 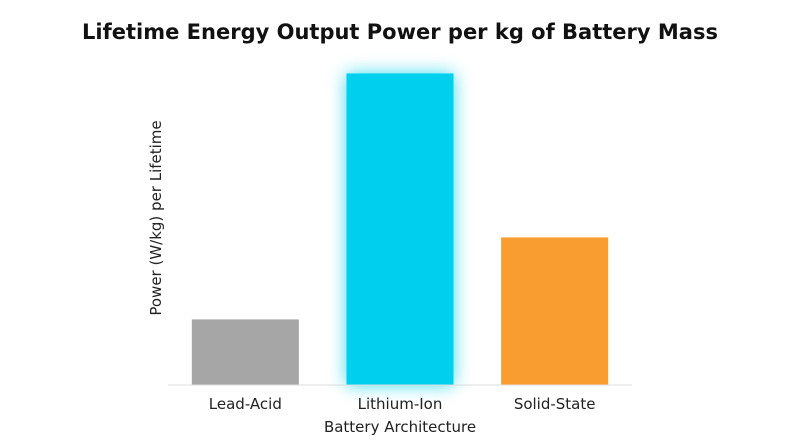 I want to click on bar-solid-state, so click(x=555, y=311).